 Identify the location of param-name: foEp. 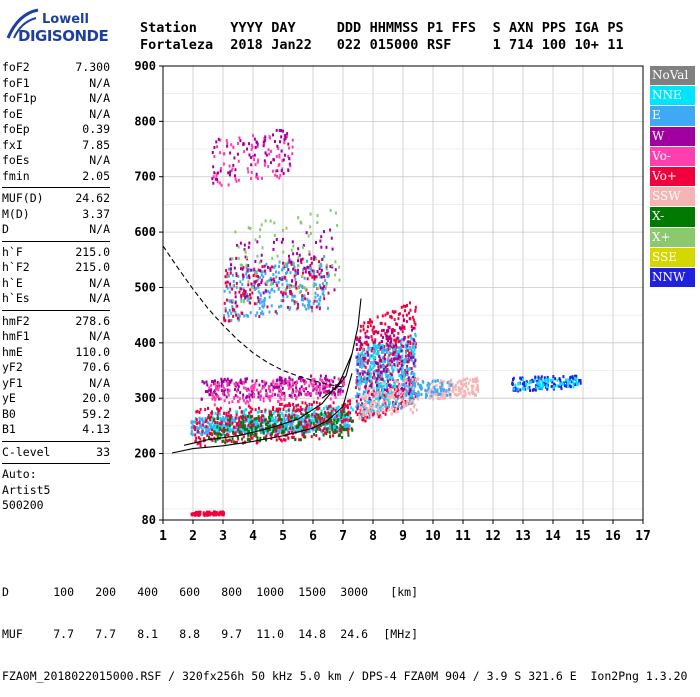
(16, 129).